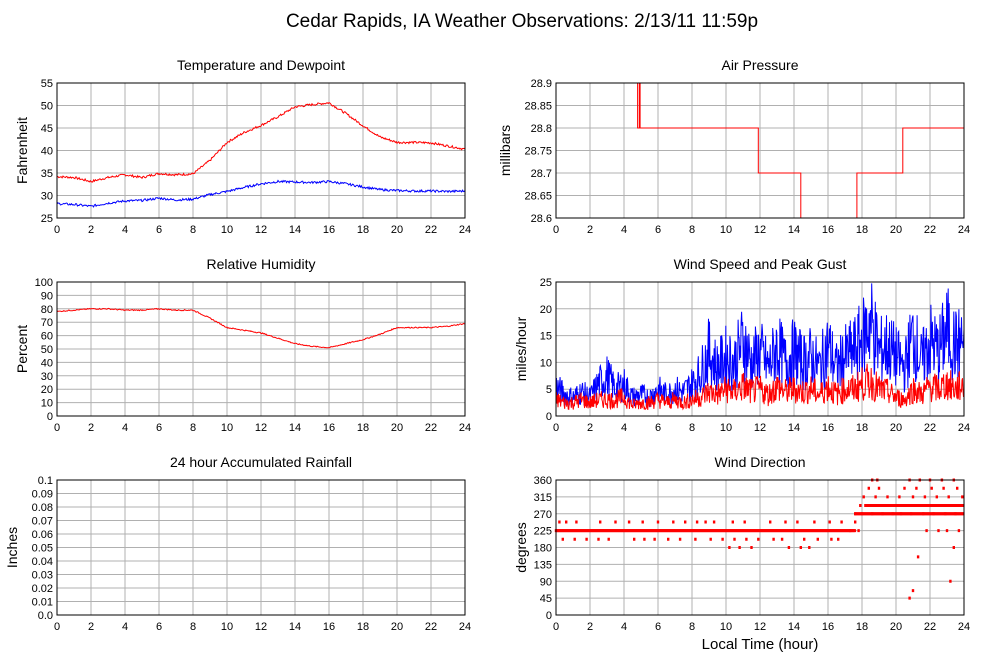 This screenshot has height=664, width=999. Describe the element at coordinates (44, 283) in the screenshot. I see `y-tick-label: 100` at that location.